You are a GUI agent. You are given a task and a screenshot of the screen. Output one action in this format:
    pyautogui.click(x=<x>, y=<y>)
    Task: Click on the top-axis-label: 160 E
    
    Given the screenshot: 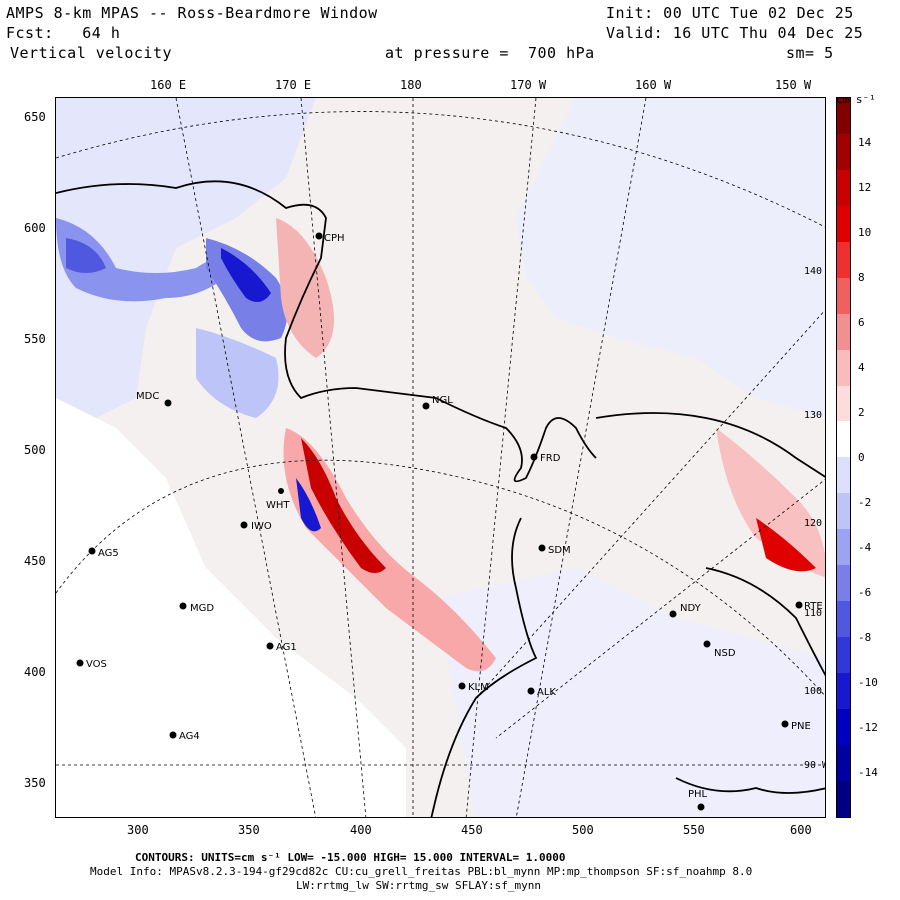 What is the action you would take?
    pyautogui.click(x=168, y=85)
    